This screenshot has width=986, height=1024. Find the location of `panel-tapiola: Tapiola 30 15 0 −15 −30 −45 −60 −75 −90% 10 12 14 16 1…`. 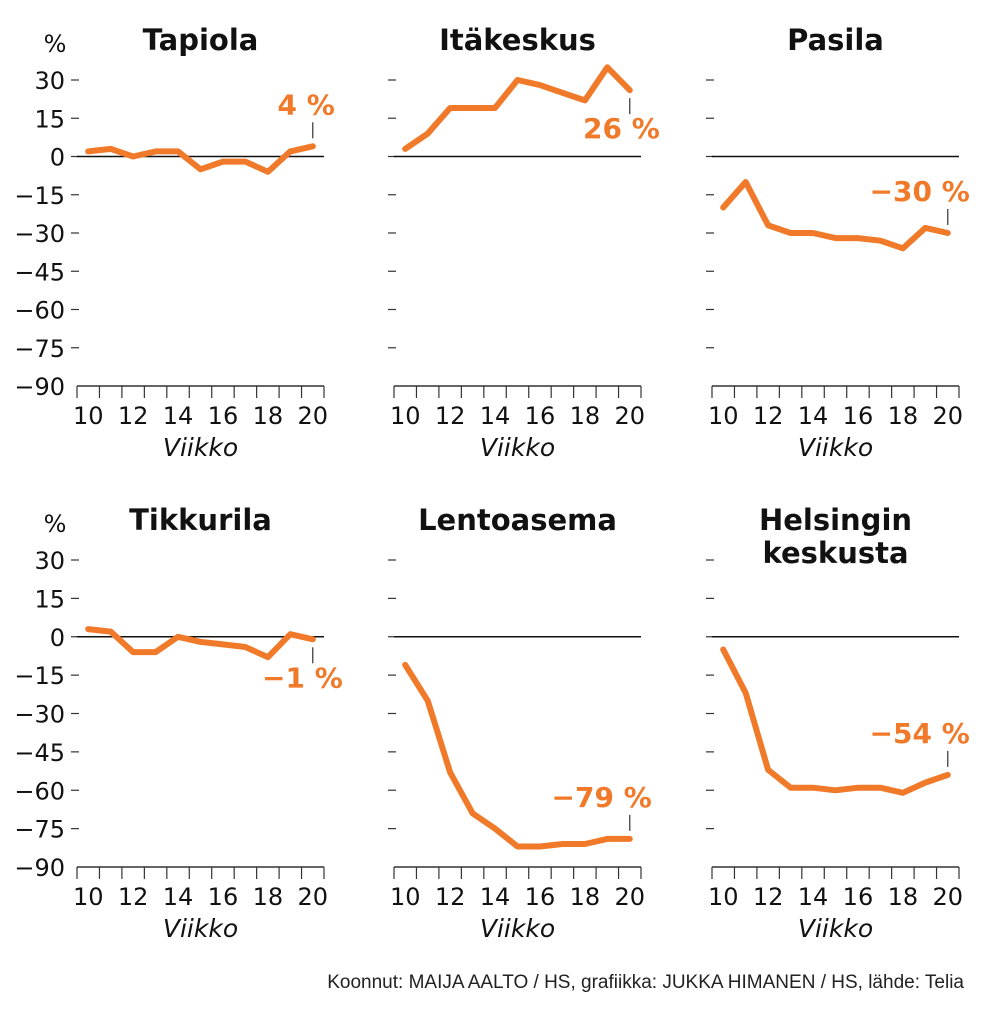

panel-tapiola: Tapiola 30 15 0 −15 −30 −45 −60 −75 −90% 10 12 14 16 1… is located at coordinates (174, 242).